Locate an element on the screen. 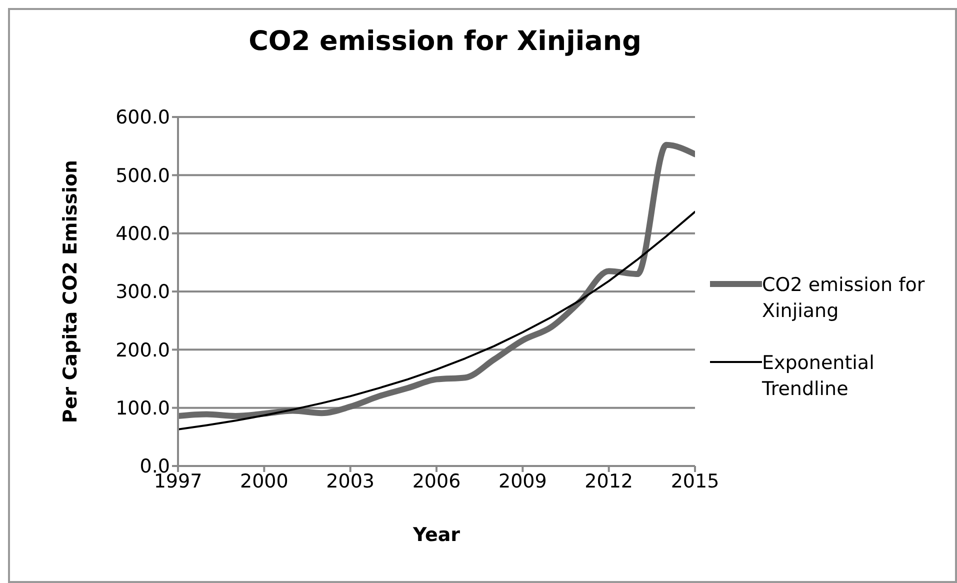 This screenshot has height=583, width=957. y-tick-label: 200.0 is located at coordinates (143, 350).